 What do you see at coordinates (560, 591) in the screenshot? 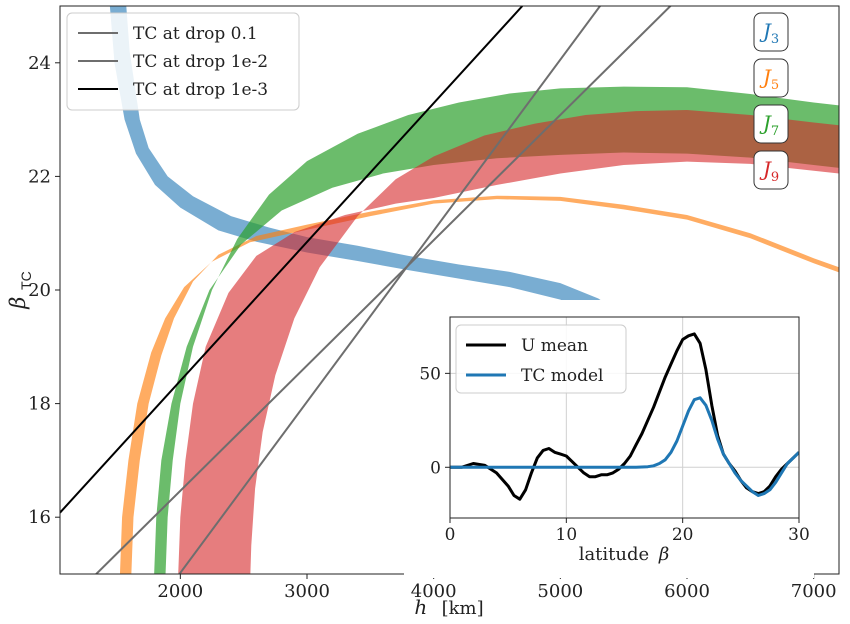
I see `x-tick-label: 5000` at bounding box center [560, 591].